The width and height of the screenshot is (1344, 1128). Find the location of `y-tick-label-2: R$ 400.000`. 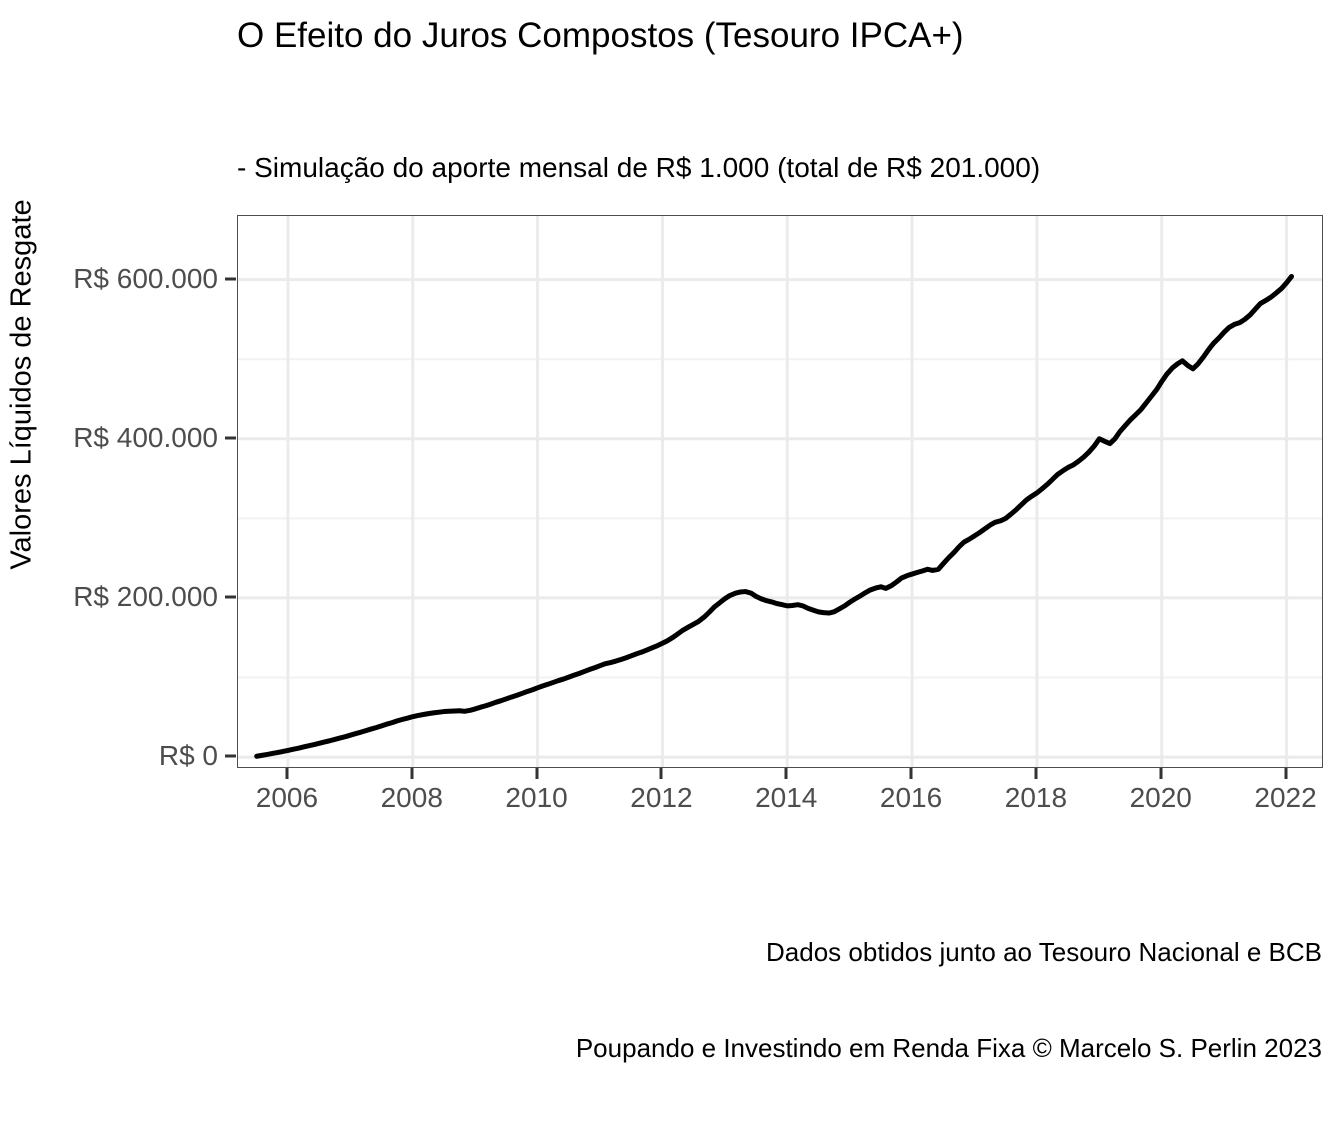

y-tick-label-2: R$ 400.000 is located at coordinates (145, 437).